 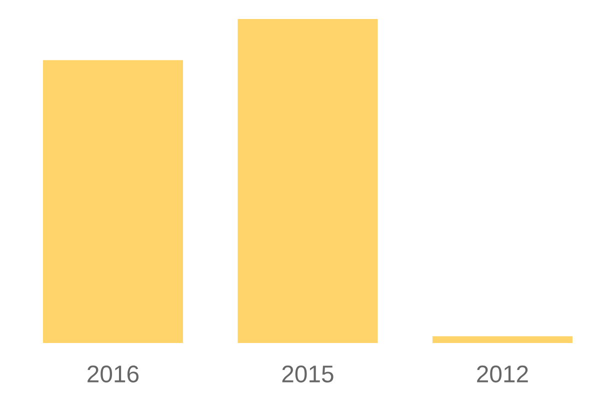 What do you see at coordinates (113, 374) in the screenshot?
I see `x-tick-label: 2016` at bounding box center [113, 374].